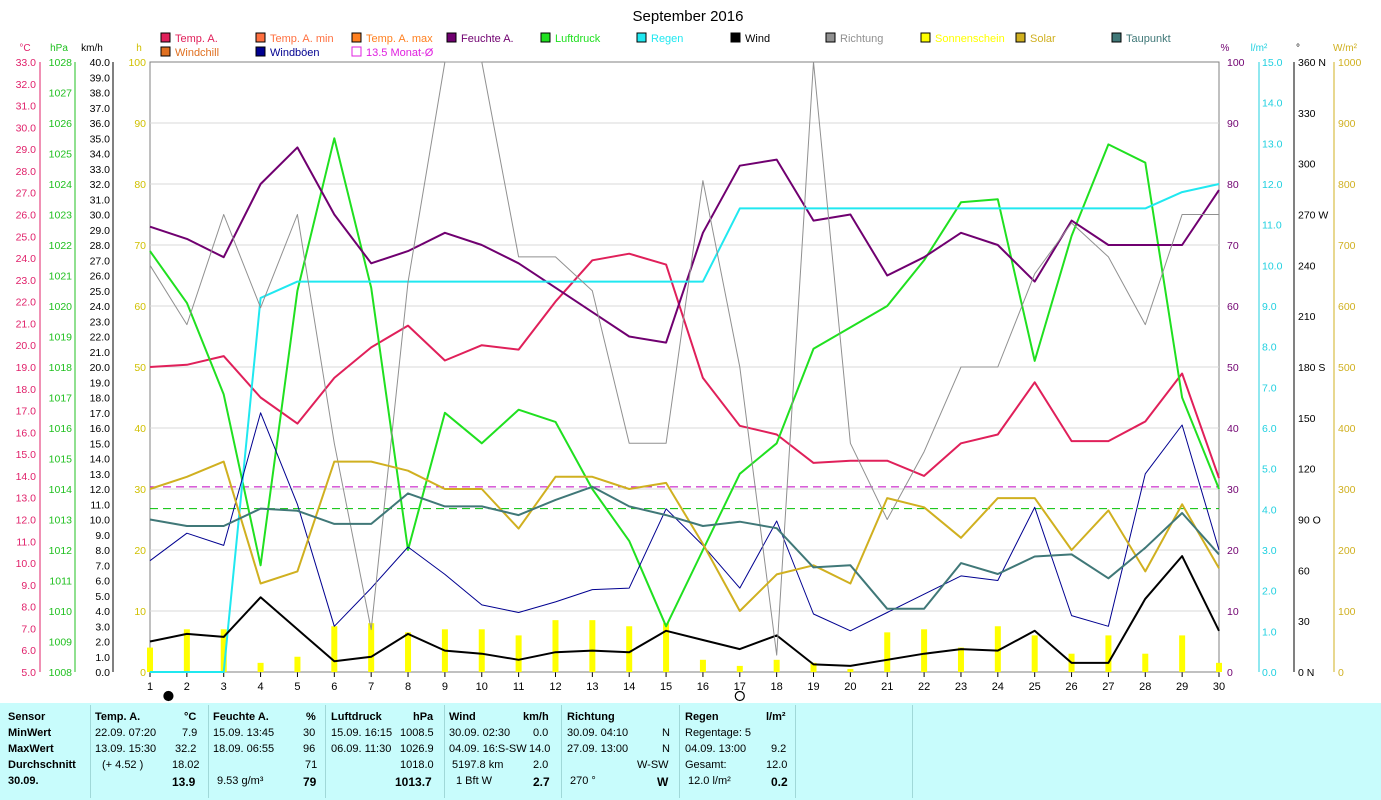  Describe the element at coordinates (26, 259) in the screenshot. I see `tick-label-temp: 24.0` at that location.